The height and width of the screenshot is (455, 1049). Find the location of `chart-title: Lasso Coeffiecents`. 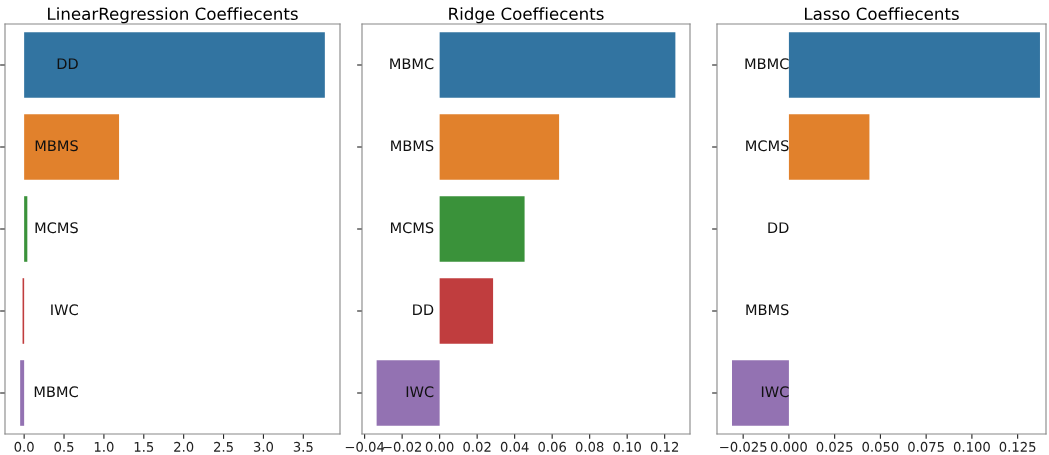

chart-title: Lasso Coeffiecents is located at coordinates (882, 14).